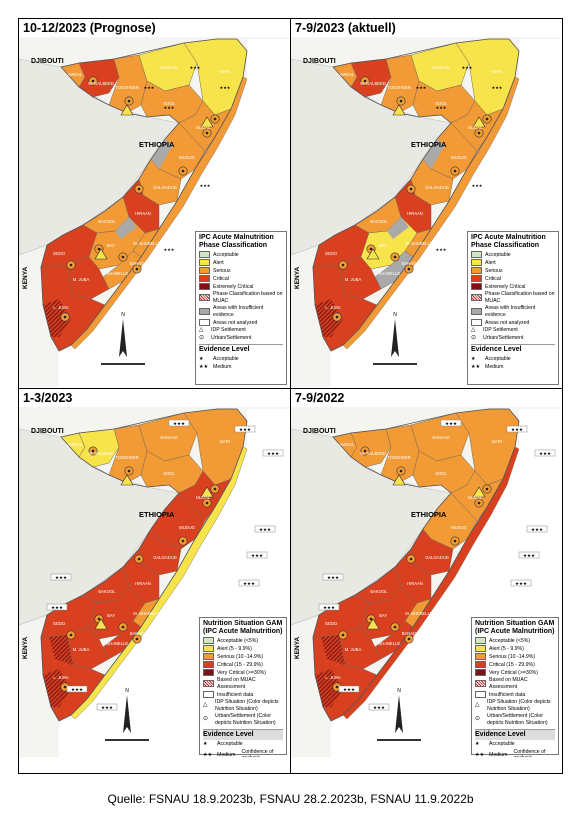 This screenshot has width=581, height=817. Describe the element at coordinates (500, 330) in the screenshot. I see `legend-item-label: IDP Settlement` at that location.